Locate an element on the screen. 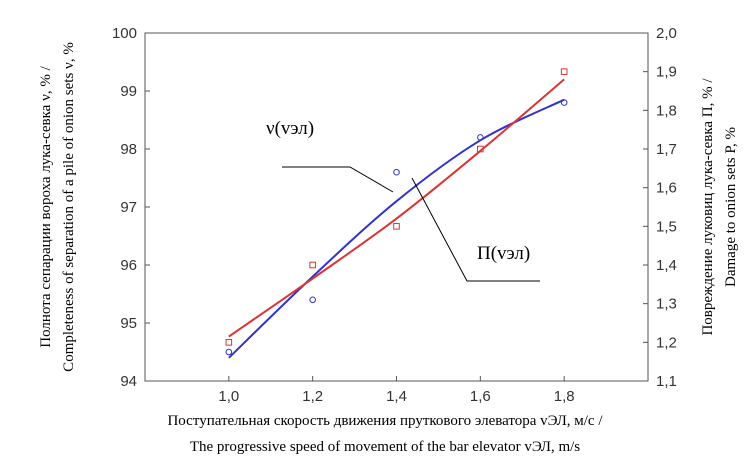  x-tick-label: 1,8 is located at coordinates (564, 396).